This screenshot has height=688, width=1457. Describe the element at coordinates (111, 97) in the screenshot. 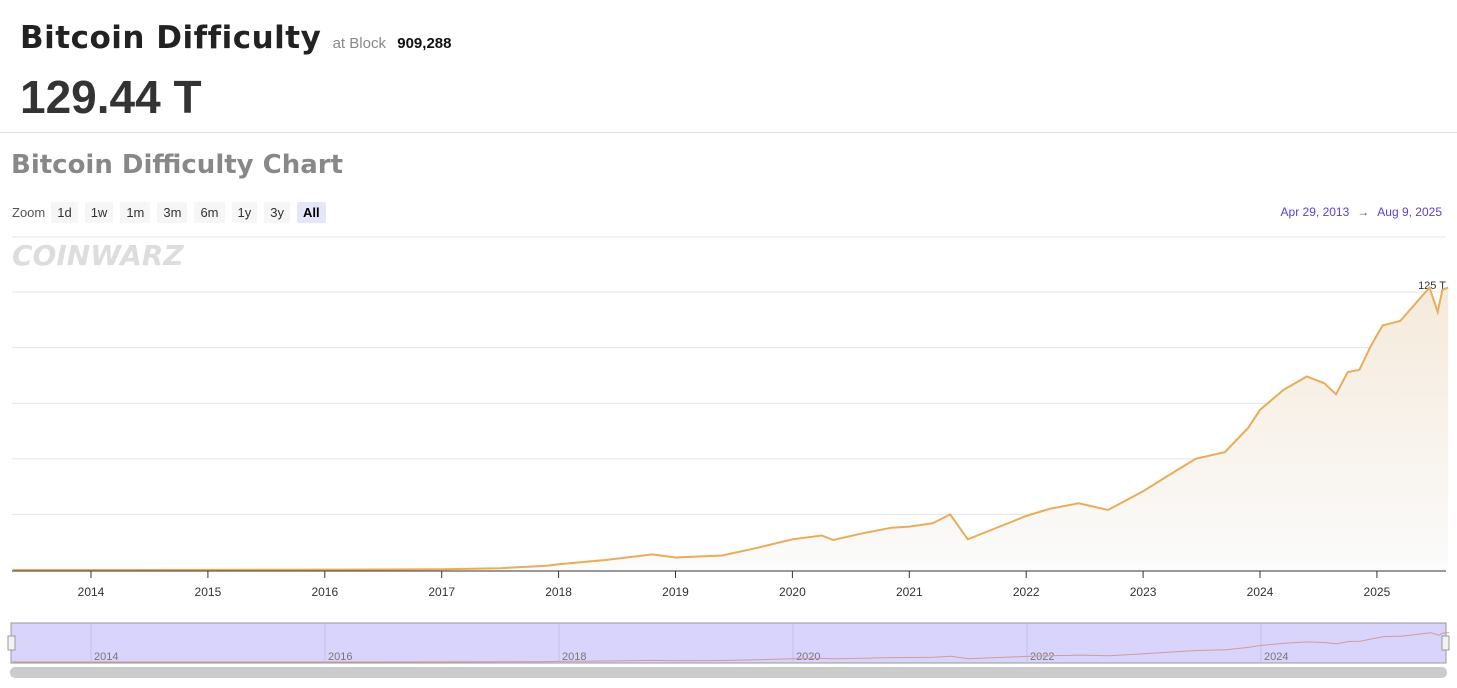

I see `difficulty-value: 129.44 T` at that location.